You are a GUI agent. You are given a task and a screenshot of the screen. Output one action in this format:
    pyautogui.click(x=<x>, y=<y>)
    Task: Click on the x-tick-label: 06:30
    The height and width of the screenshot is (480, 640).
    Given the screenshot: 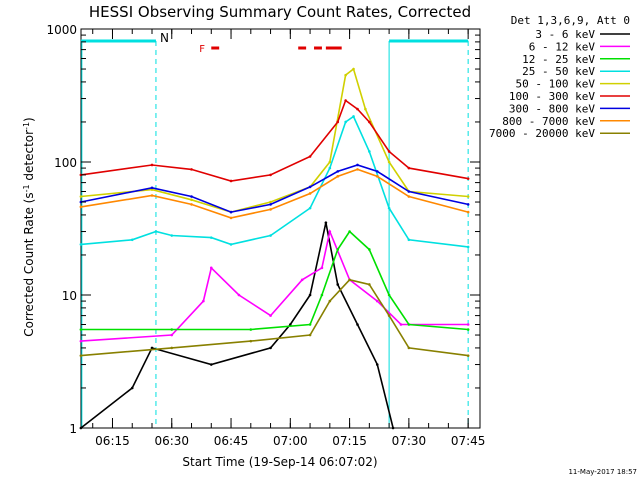 What is the action you would take?
    pyautogui.click(x=171, y=441)
    